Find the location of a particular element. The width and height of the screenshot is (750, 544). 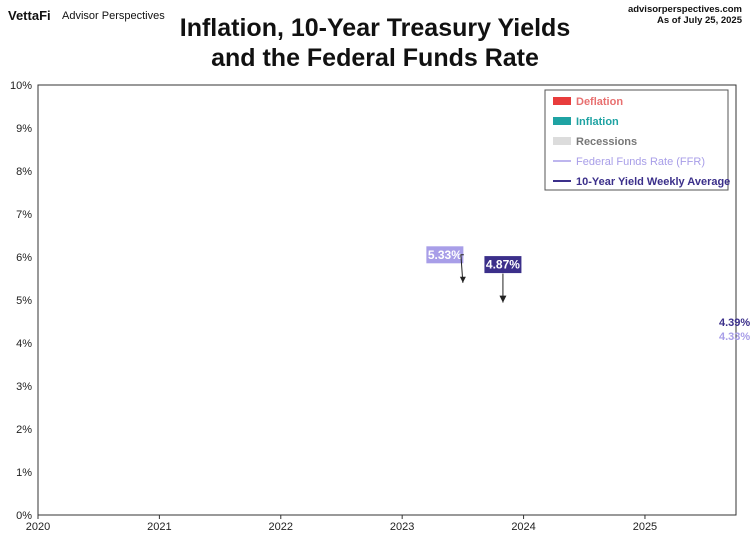

legend-label-recession: Recessions is located at coordinates (606, 142).